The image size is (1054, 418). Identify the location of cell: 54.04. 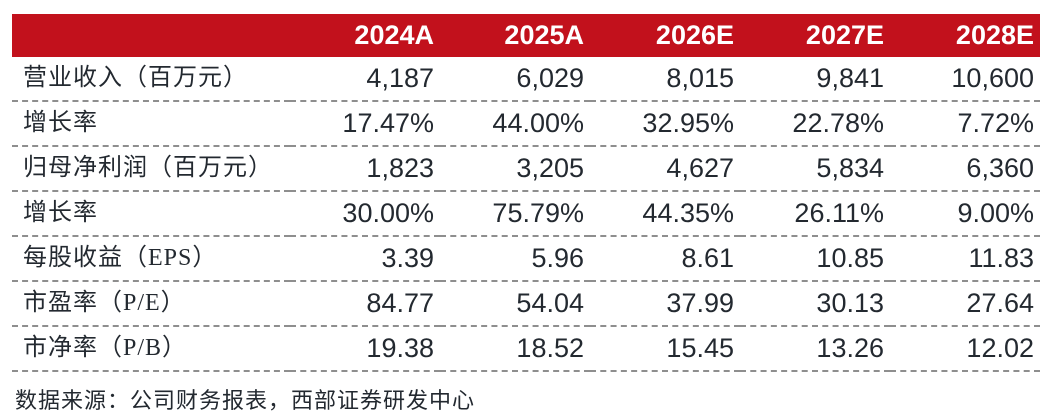
(515, 304).